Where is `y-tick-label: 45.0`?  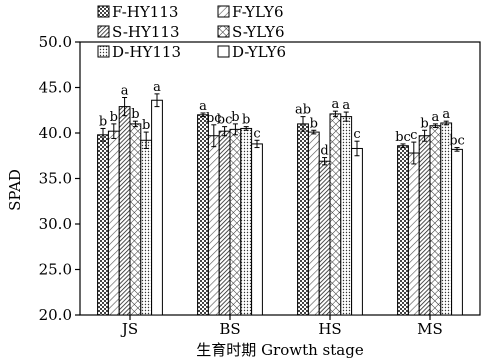 y-tick-label: 45.0 is located at coordinates (55, 88).